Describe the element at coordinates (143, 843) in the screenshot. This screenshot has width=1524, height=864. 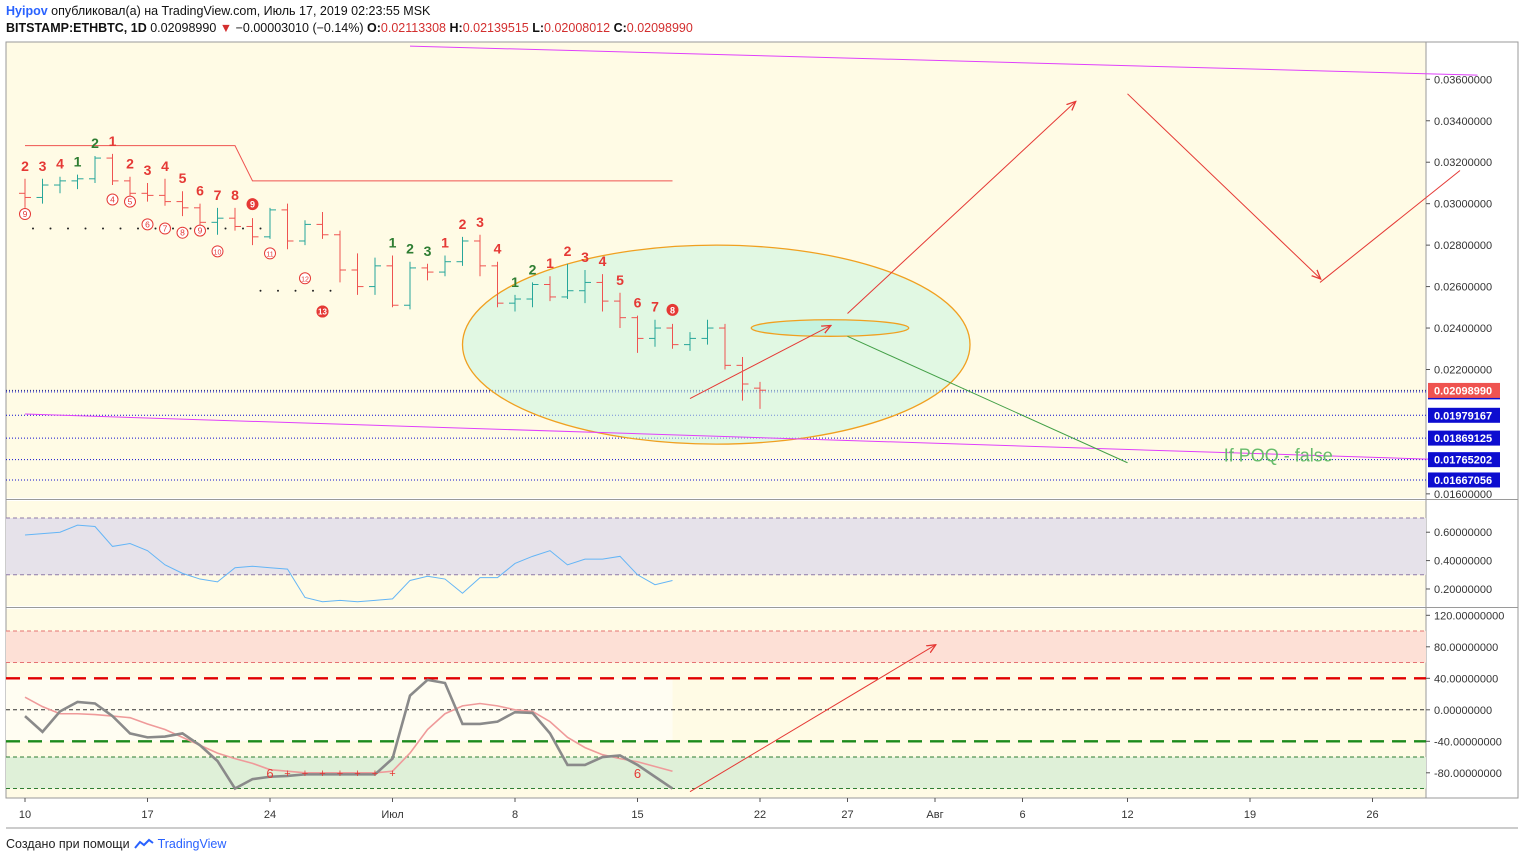
I see `tradingview-logo-icon` at that location.